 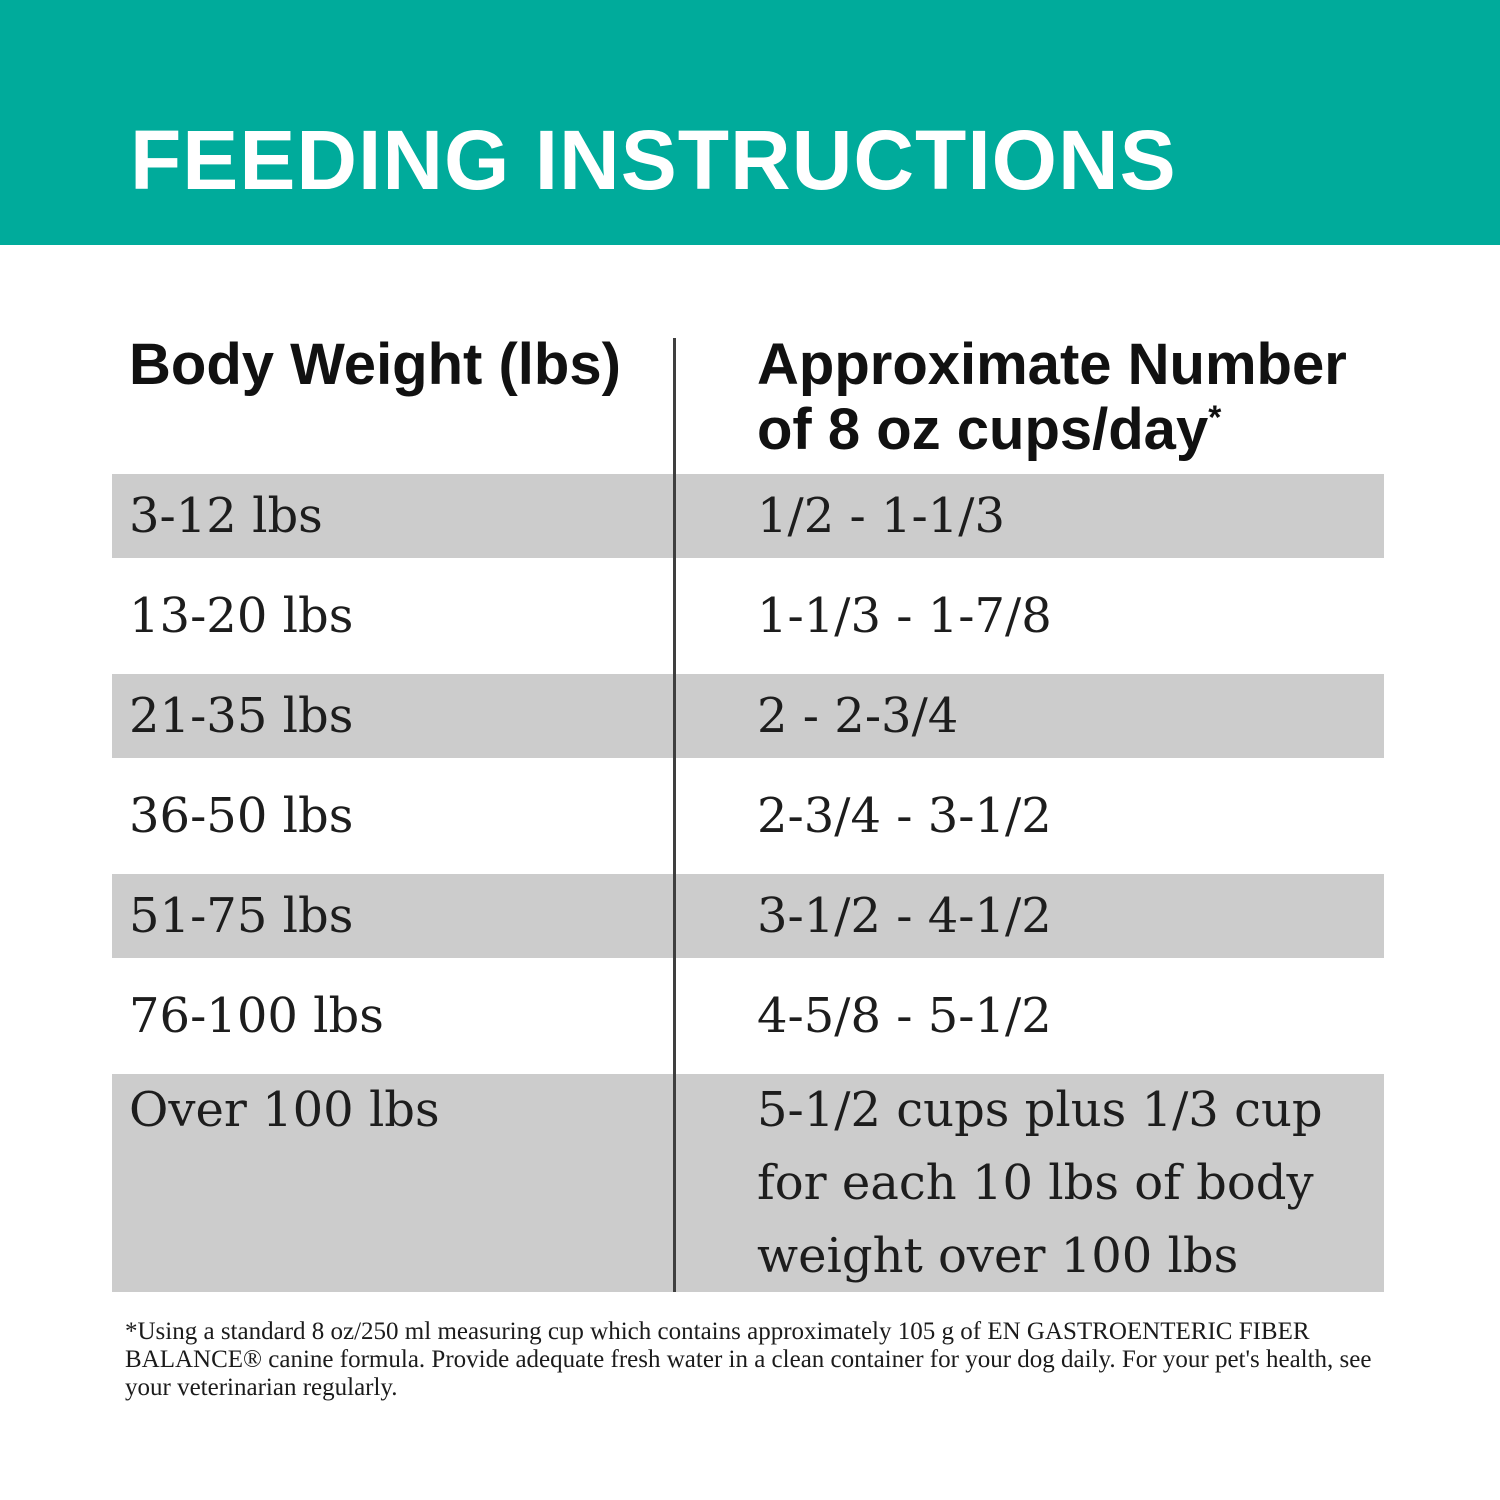 I want to click on cups-per-day-value: 2 - 2-3/4, so click(x=858, y=716).